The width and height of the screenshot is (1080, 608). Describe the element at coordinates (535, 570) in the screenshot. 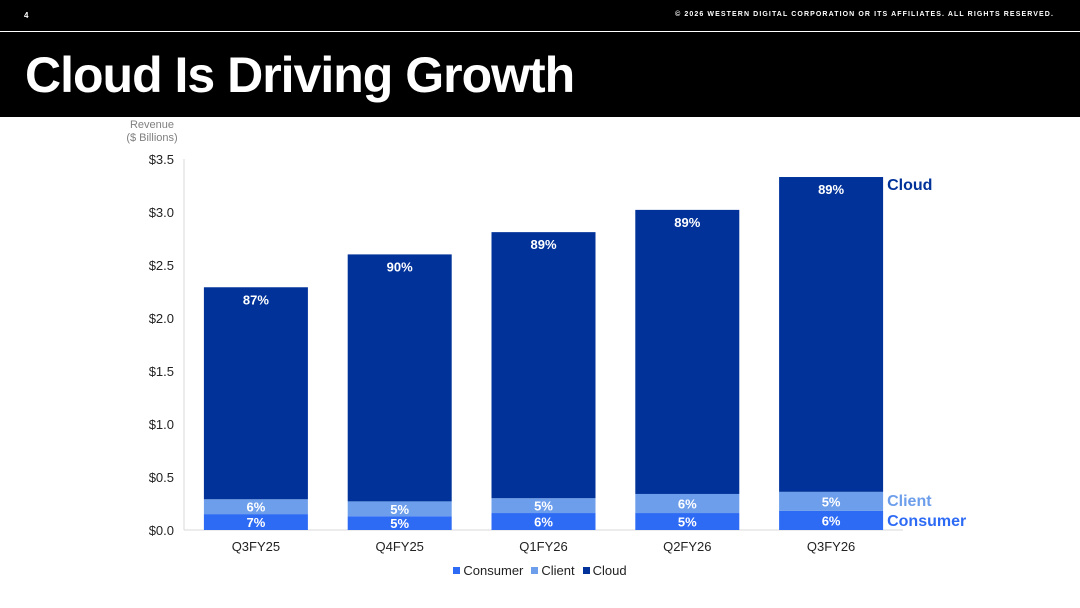

I see `legend-swatch-client` at that location.